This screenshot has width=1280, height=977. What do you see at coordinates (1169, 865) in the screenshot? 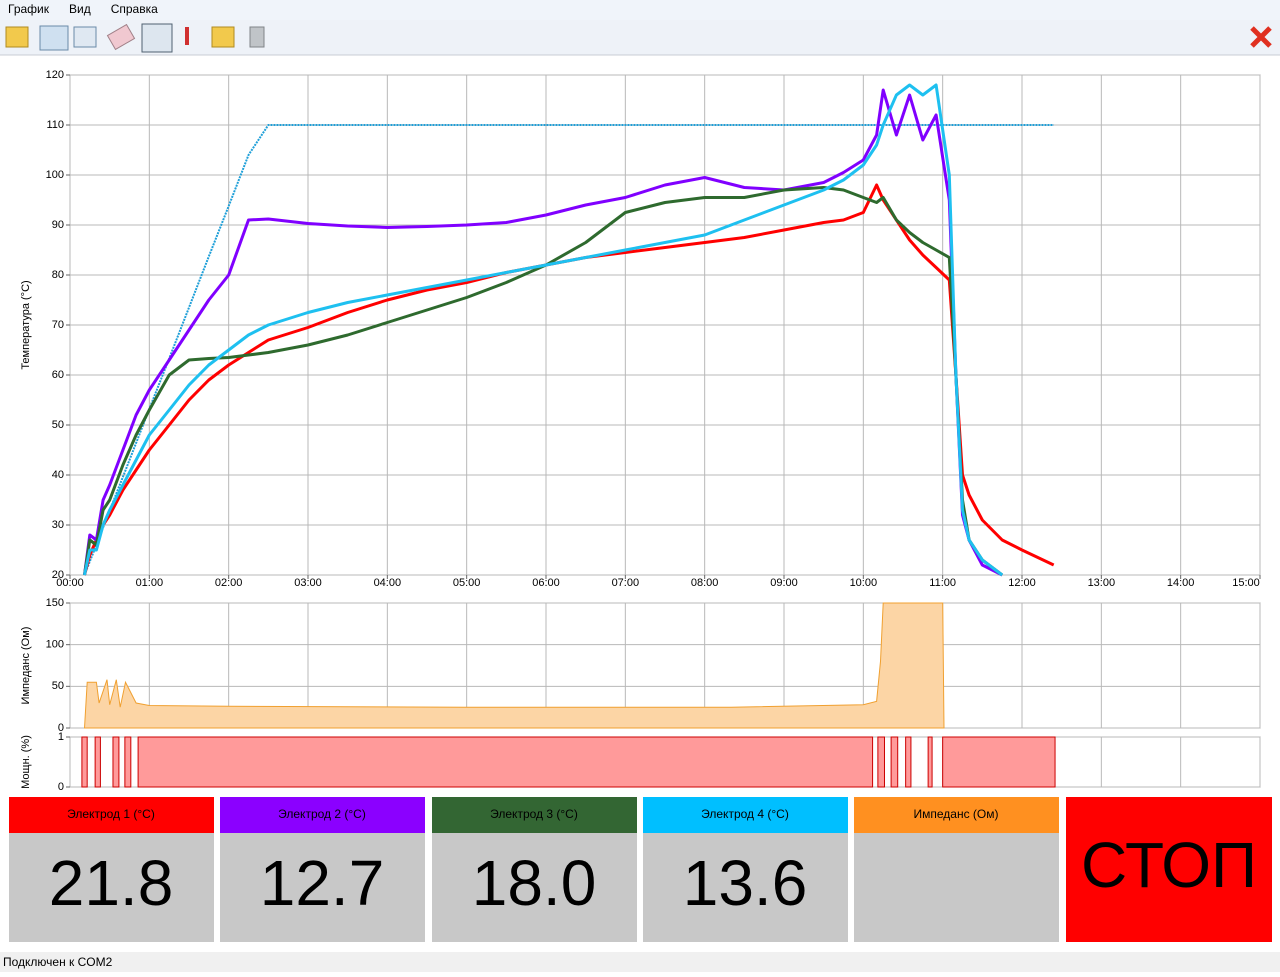
I see `stop-label: СТОП` at bounding box center [1169, 865].